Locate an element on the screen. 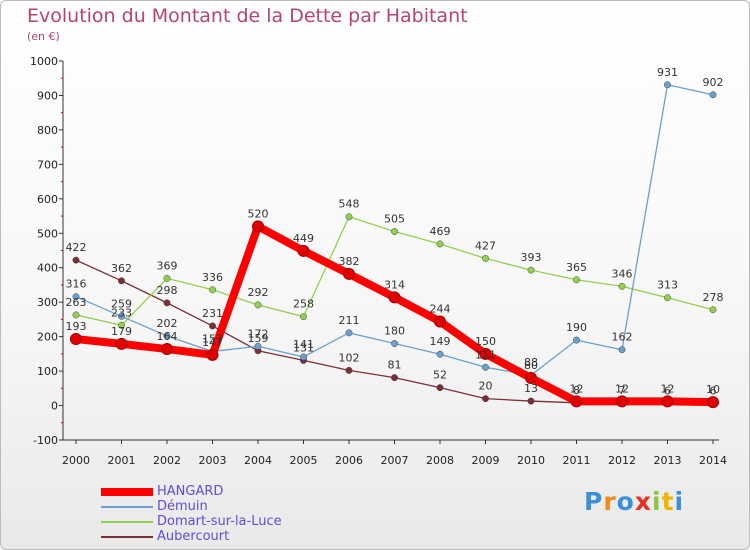  data-label-2: 313 is located at coordinates (667, 285).